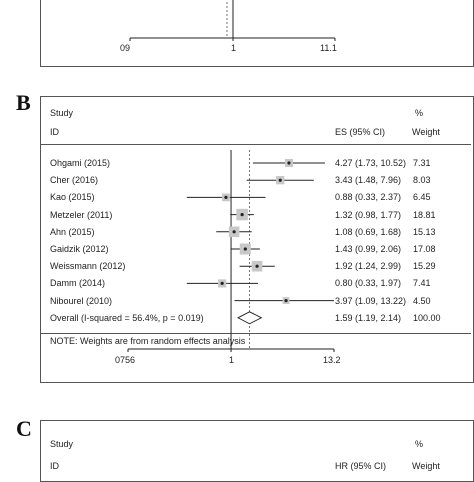 This screenshot has width=474, height=482. Describe the element at coordinates (328, 48) in the screenshot. I see `panel-a-tick-label-3: 11.1` at that location.